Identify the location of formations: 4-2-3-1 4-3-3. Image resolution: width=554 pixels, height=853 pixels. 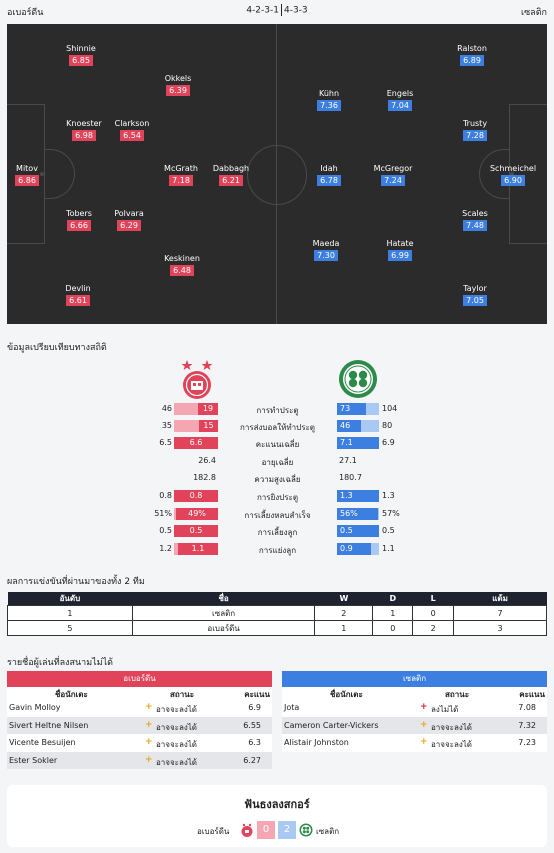
(277, 10).